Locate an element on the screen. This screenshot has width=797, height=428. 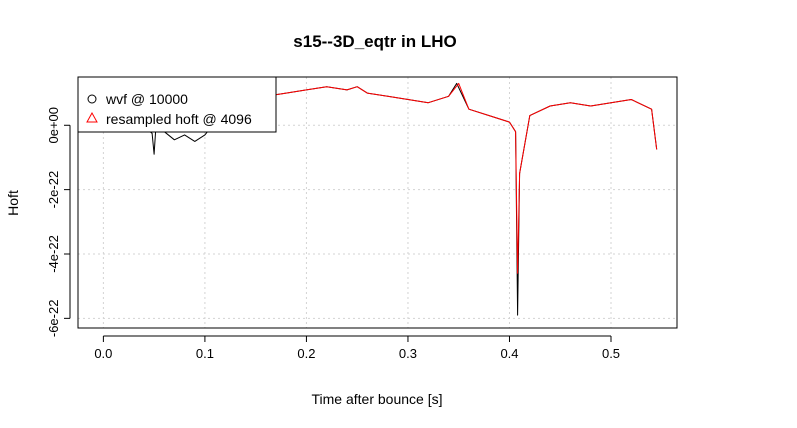
x-tick-label-1: 0.1 is located at coordinates (205, 353).